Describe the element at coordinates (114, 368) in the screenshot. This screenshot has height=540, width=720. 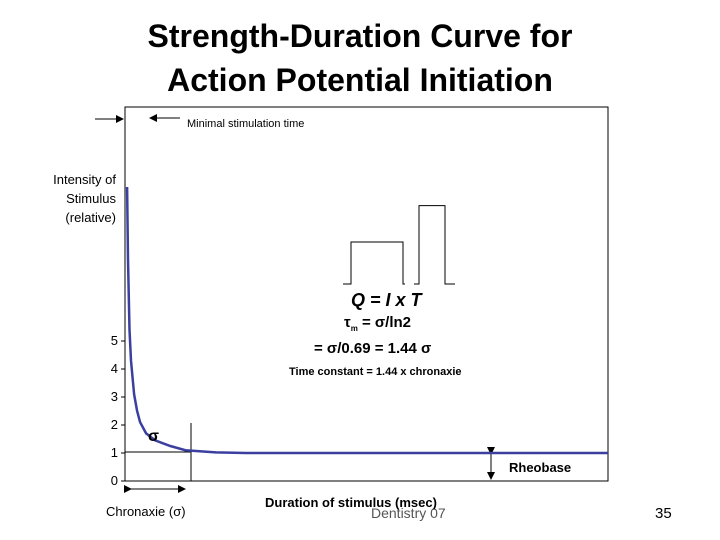
I see `y-tick-label: 4` at that location.